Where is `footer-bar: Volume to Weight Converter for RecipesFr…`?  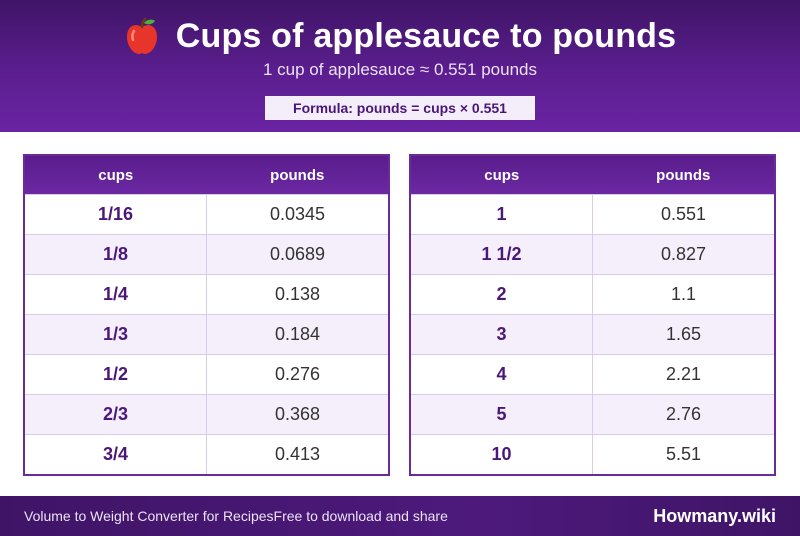
footer-bar: Volume to Weight Converter for RecipesFr… is located at coordinates (400, 516).